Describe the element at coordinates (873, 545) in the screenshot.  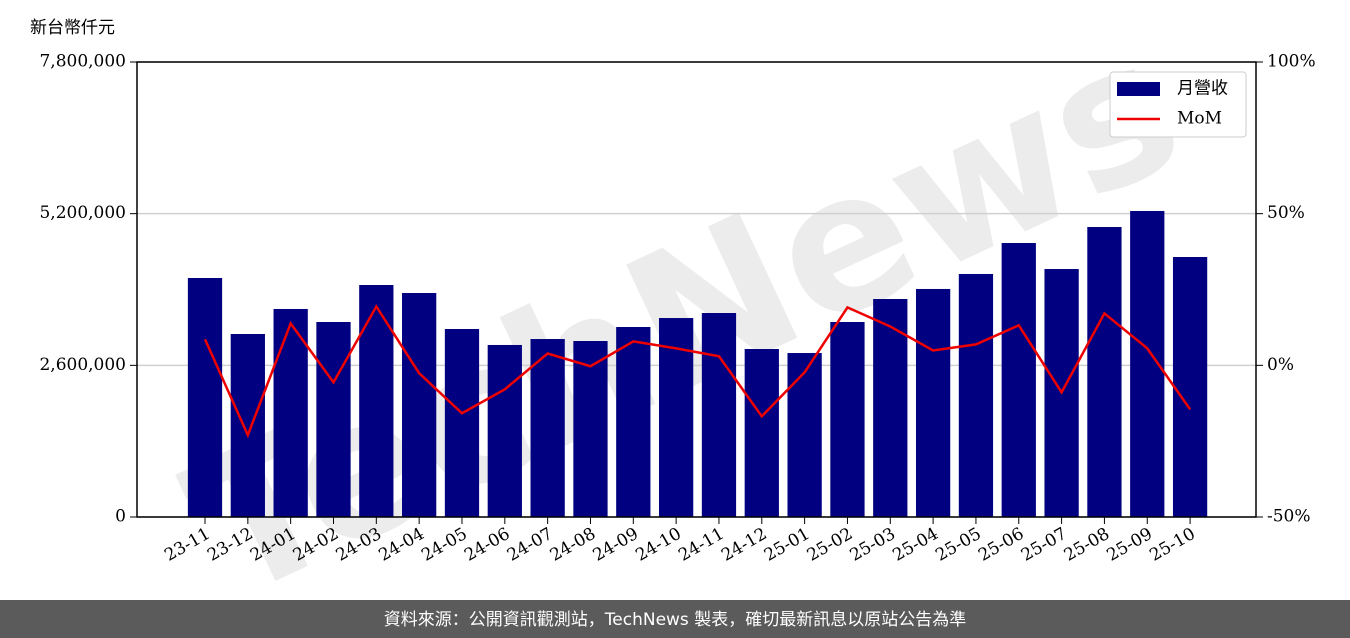
I see `x-tick-label: 25-03` at that location.